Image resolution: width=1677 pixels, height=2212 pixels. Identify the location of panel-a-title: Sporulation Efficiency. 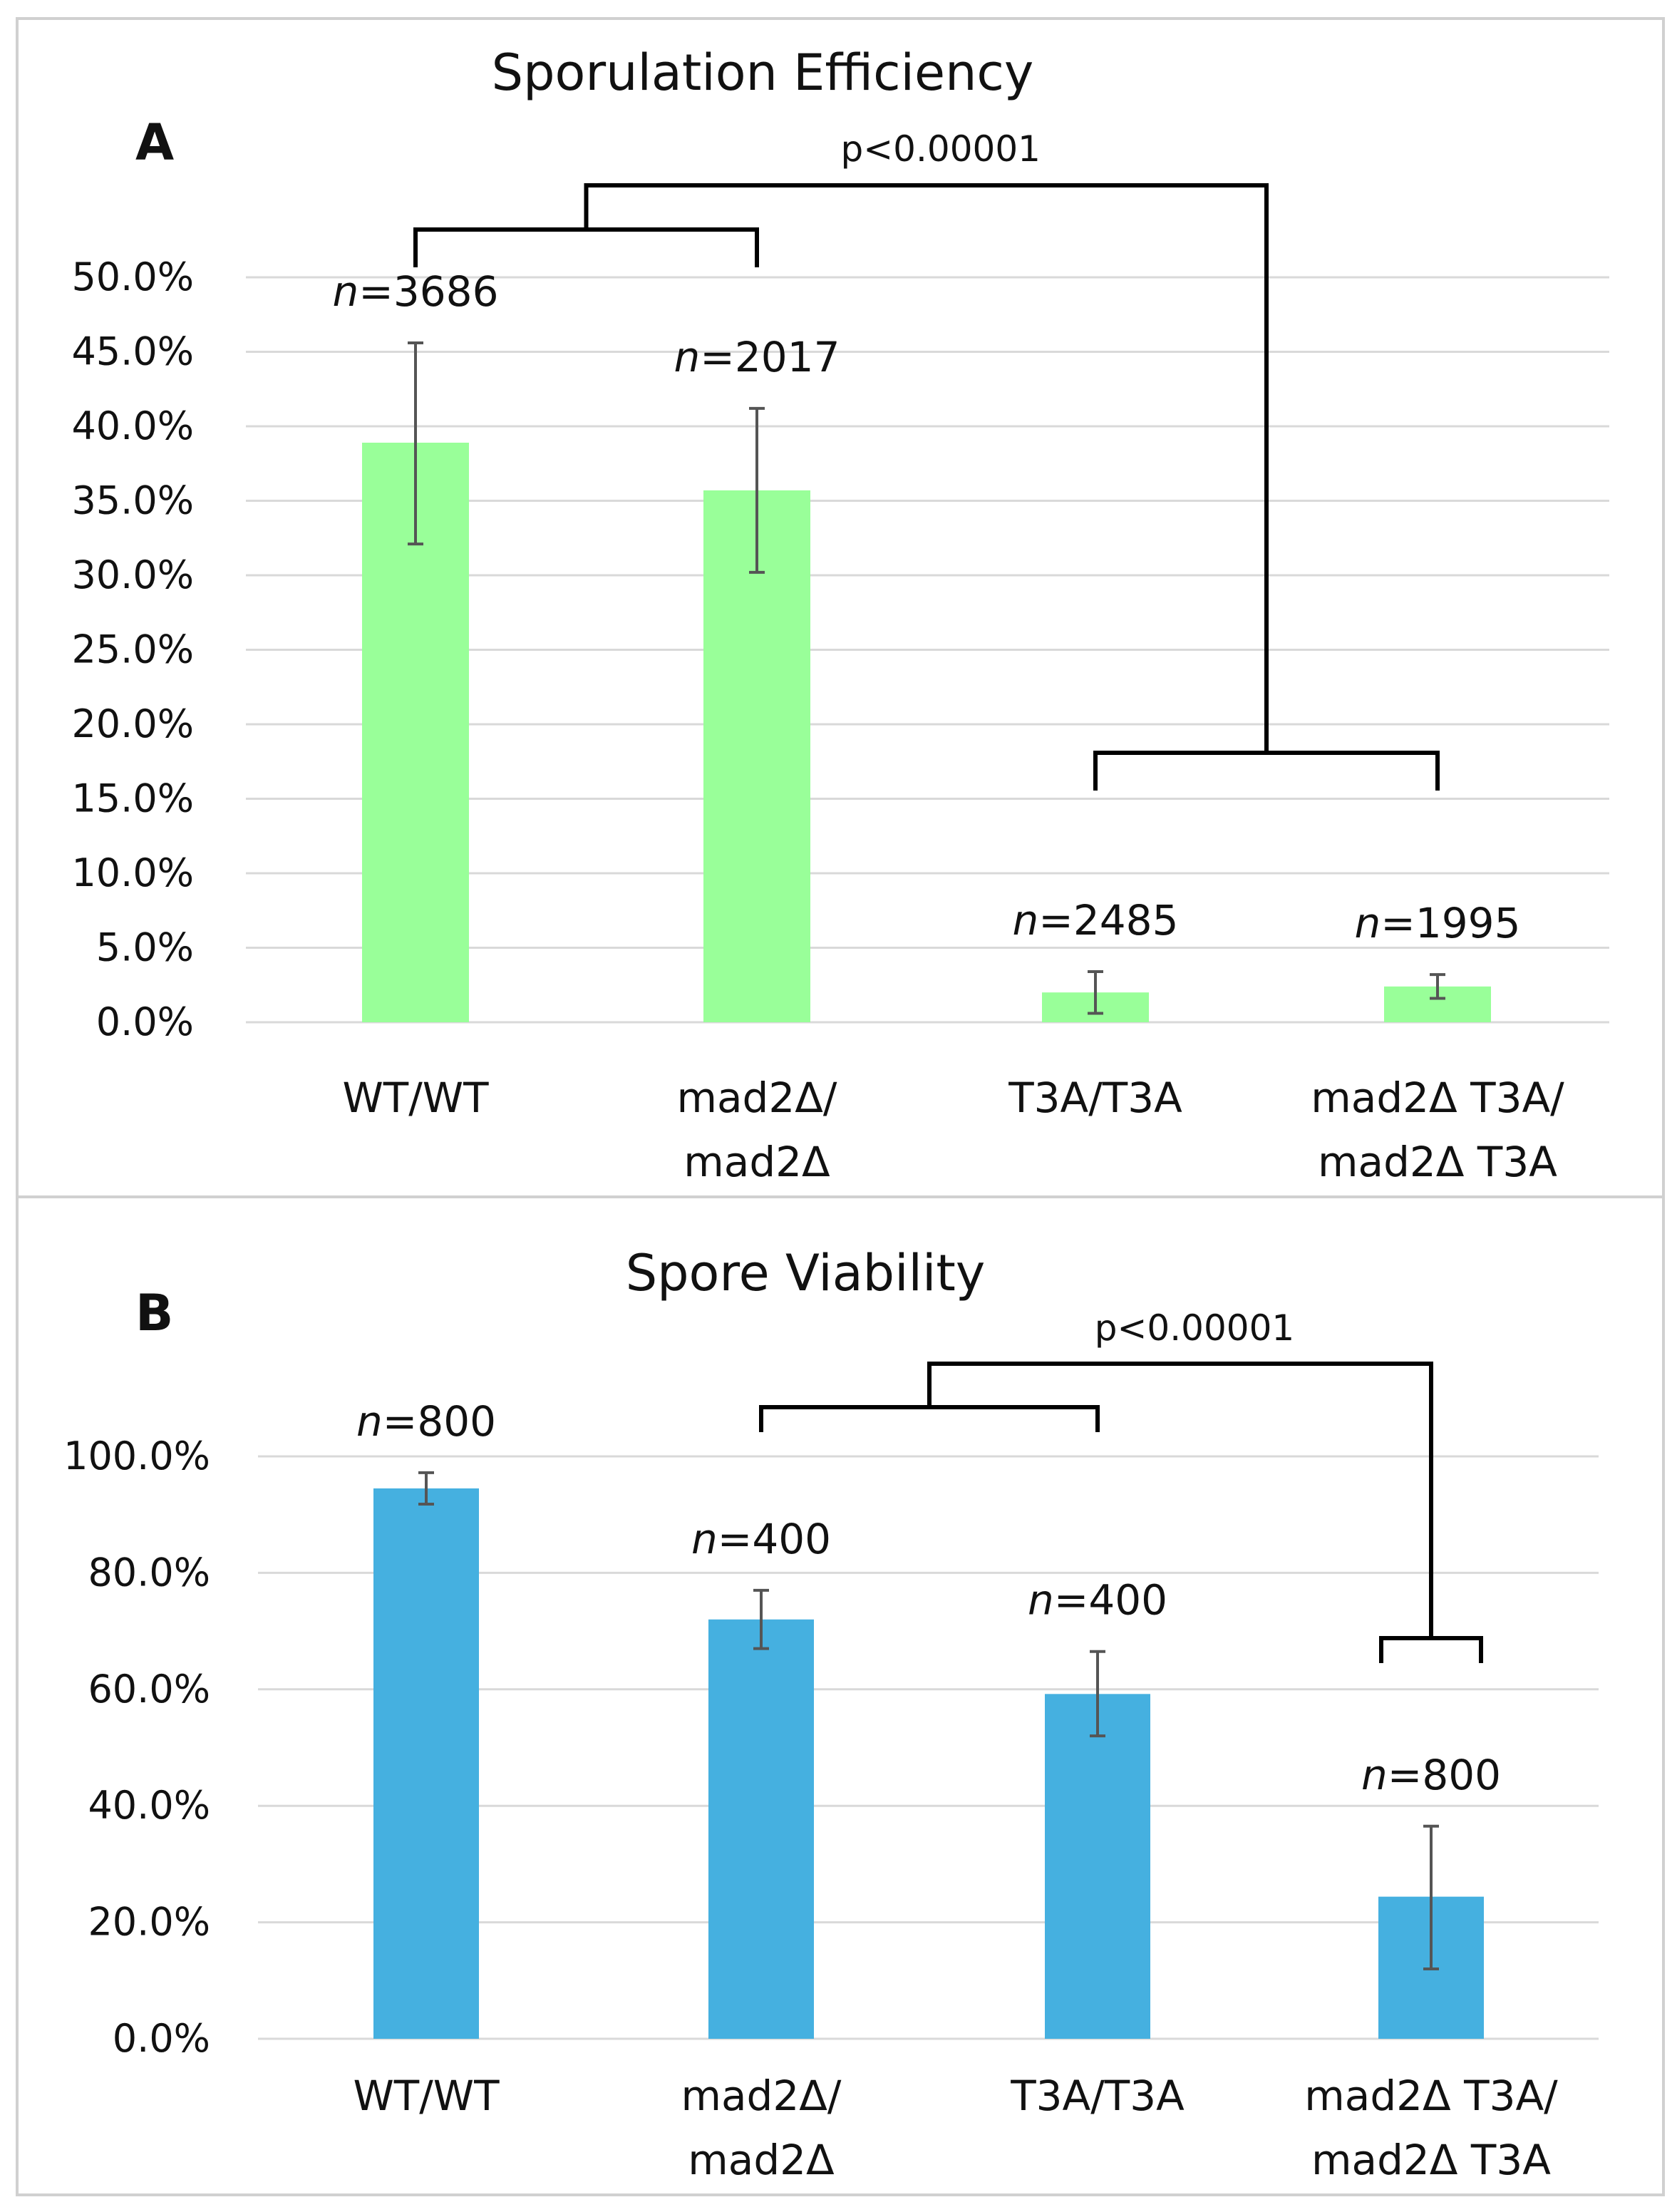
(763, 72).